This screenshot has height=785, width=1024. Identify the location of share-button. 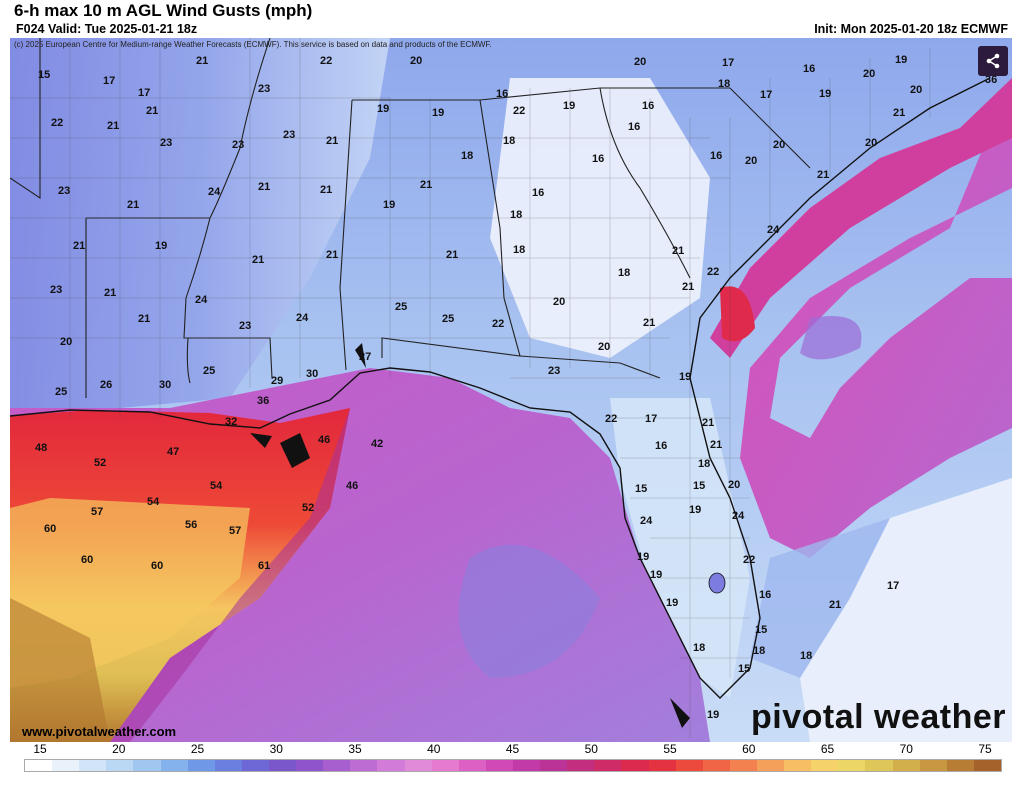
(993, 61).